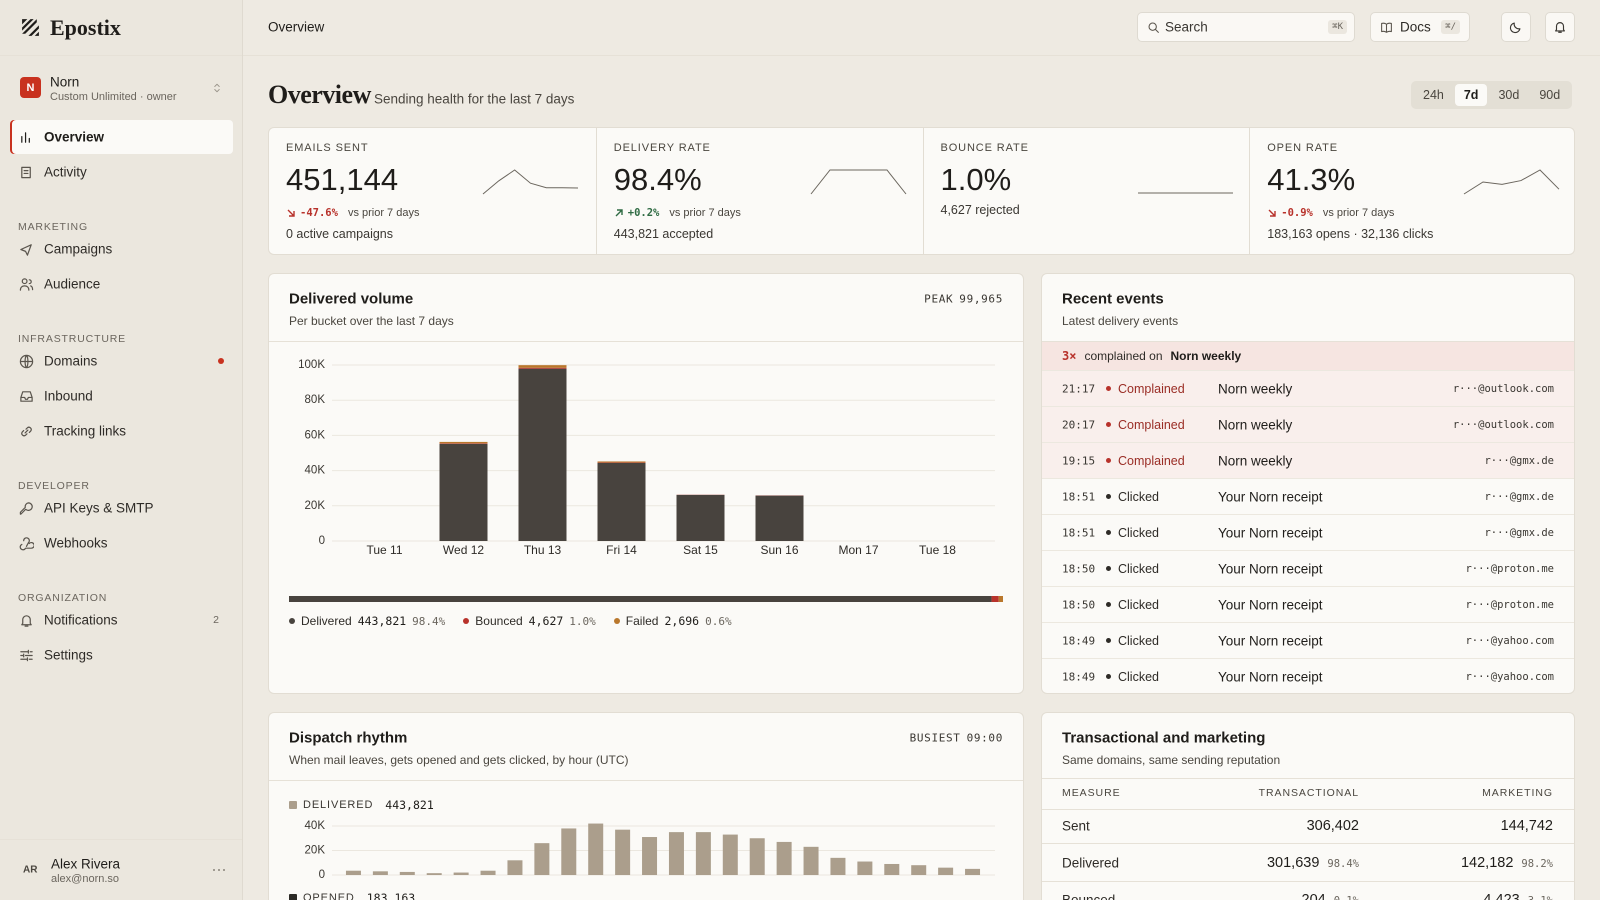  Describe the element at coordinates (682, 621) in the screenshot. I see `legend-total: 2,696` at that location.